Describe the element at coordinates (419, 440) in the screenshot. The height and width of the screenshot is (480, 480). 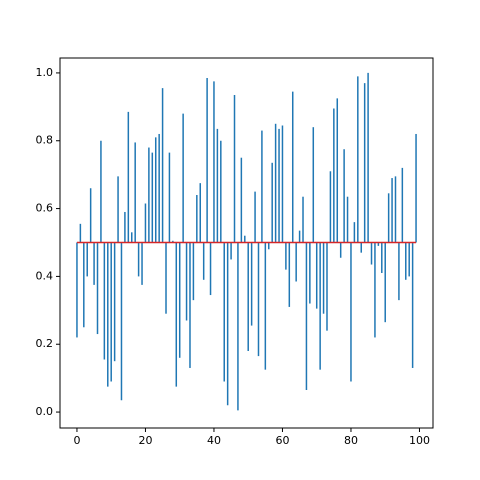
I see `x-tick-label: 100` at that location.